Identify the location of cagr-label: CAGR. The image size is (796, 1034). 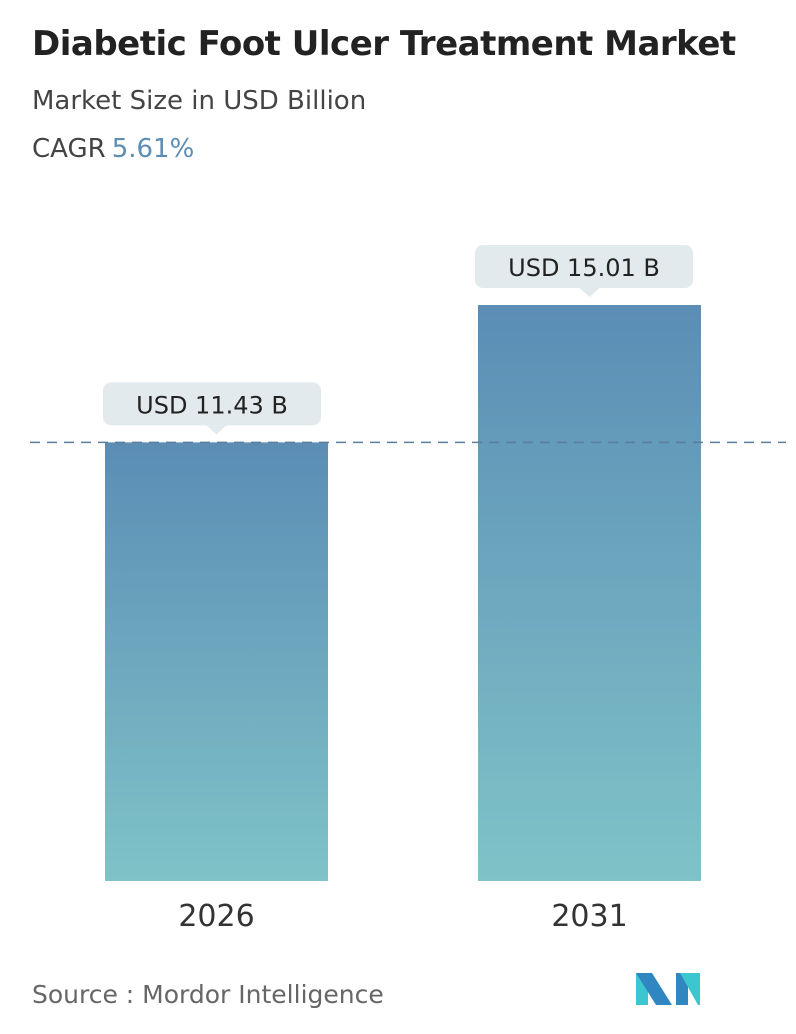
(69, 149).